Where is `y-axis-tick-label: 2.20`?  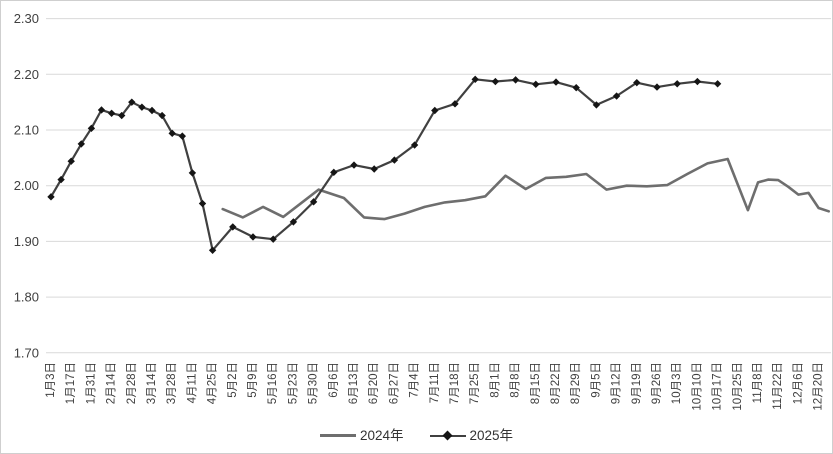 y-axis-tick-label: 2.20 is located at coordinates (26, 74).